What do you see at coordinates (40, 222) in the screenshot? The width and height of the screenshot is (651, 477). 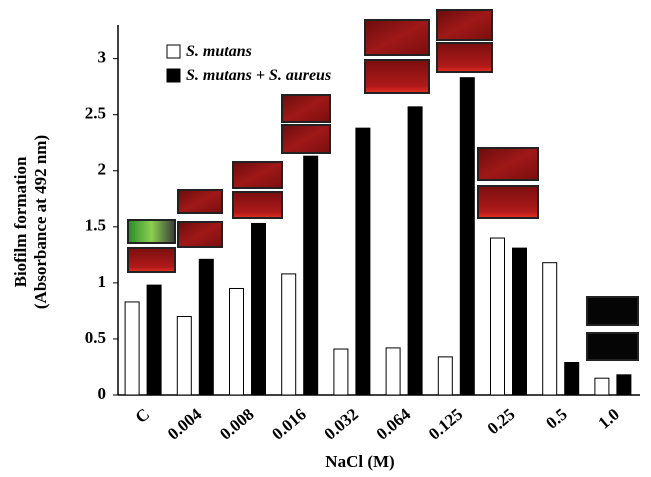 I see `y-axis-label: (Absorbance at 492 nm)` at bounding box center [40, 222].